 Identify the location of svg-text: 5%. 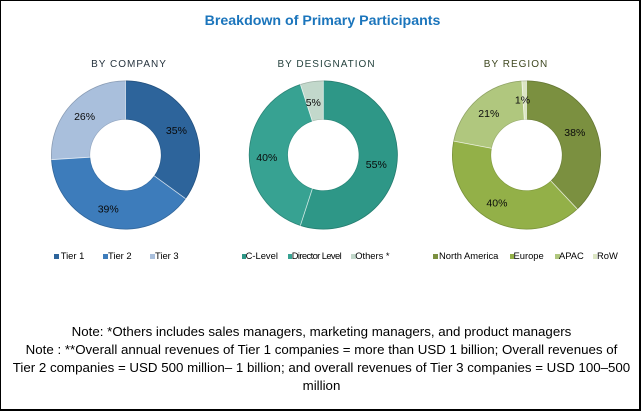
(313, 103).